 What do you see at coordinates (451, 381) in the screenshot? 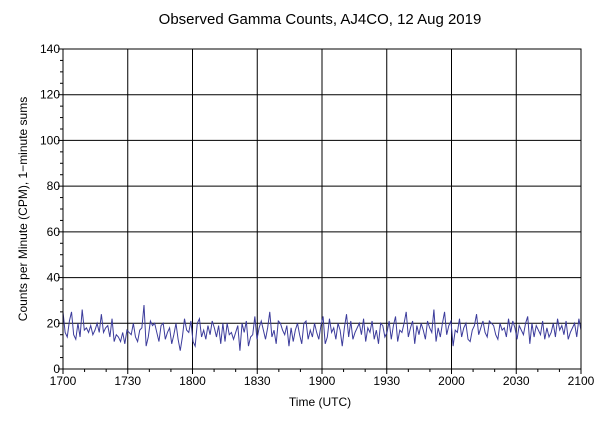
I see `x-tick-label: 2000` at bounding box center [451, 381].